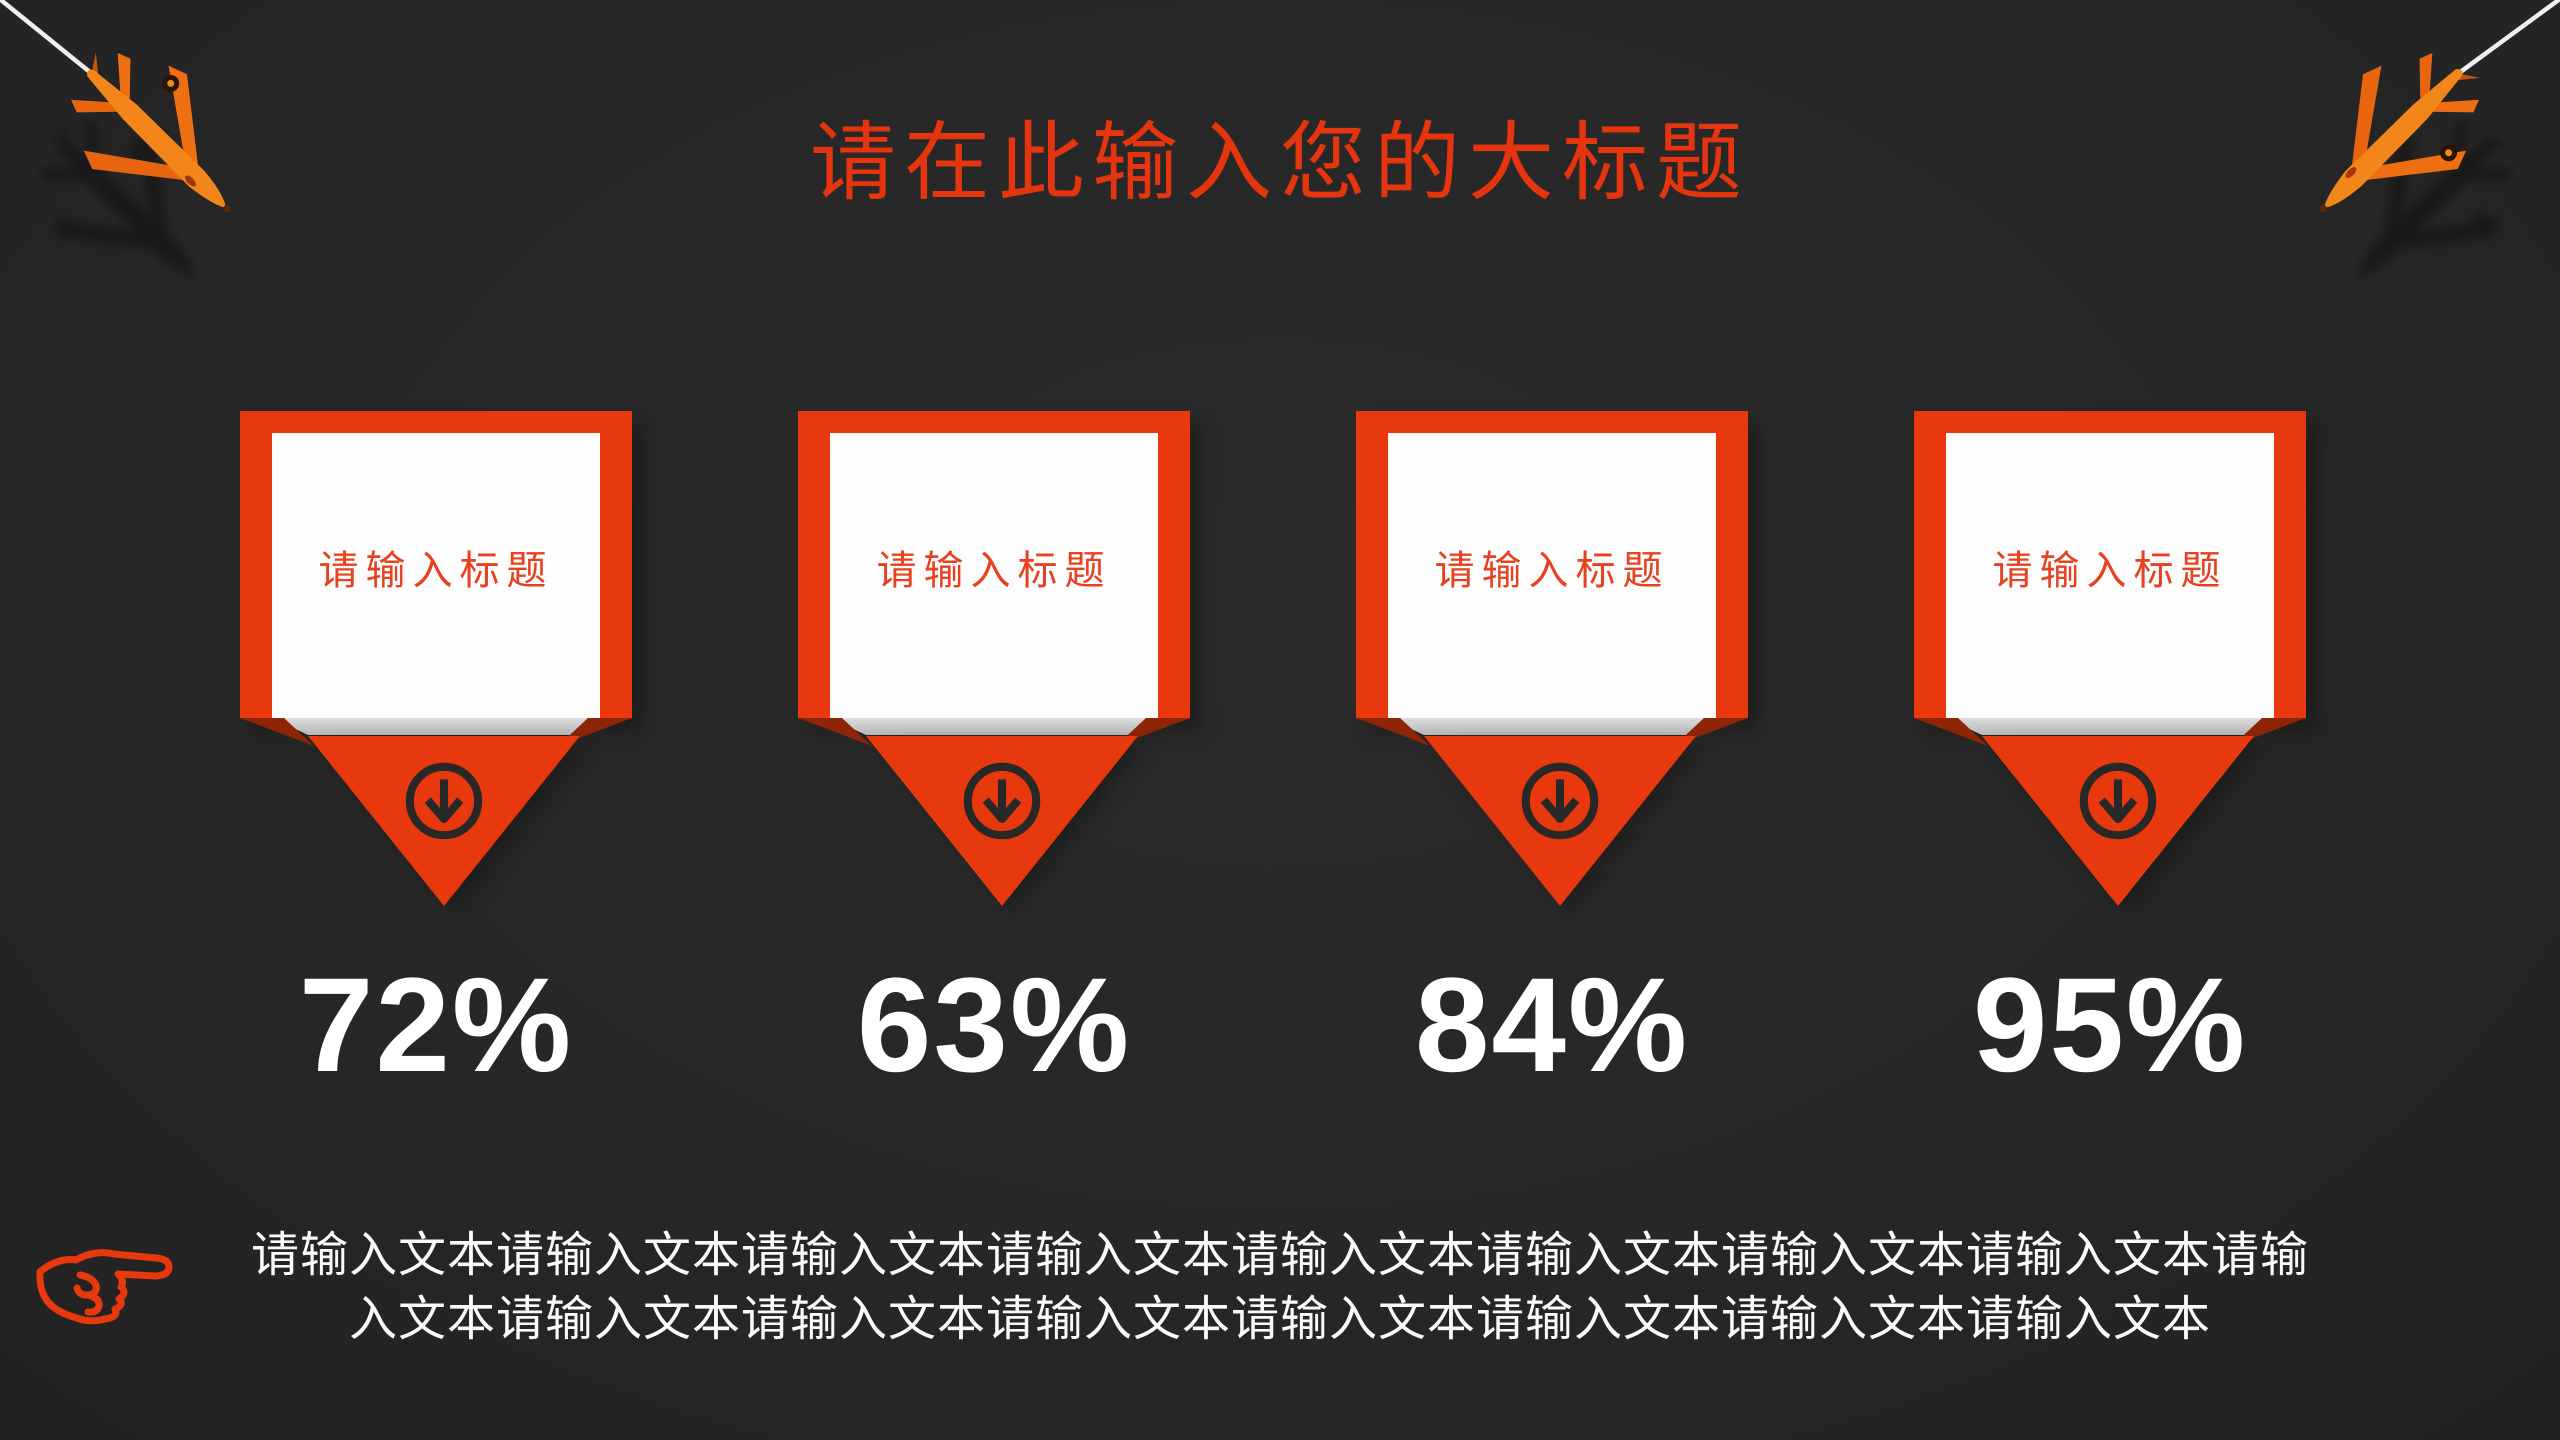 This screenshot has height=1440, width=2560. I want to click on stat-card-3: 请输入标题 84%, so click(1552, 771).